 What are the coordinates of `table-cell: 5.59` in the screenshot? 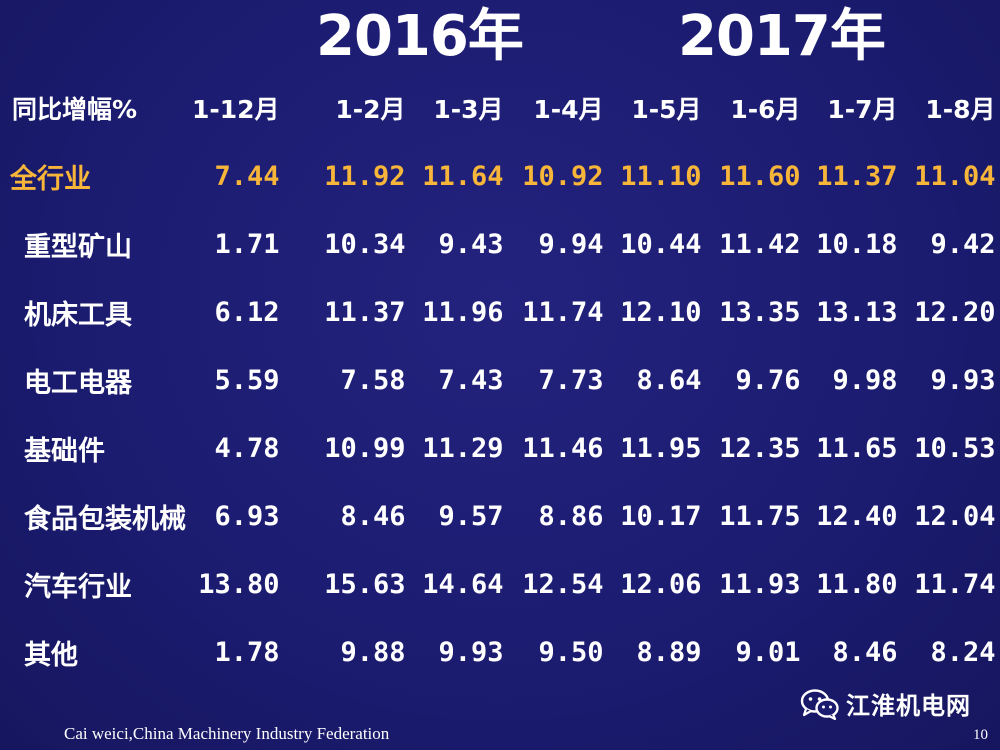 It's located at (247, 380).